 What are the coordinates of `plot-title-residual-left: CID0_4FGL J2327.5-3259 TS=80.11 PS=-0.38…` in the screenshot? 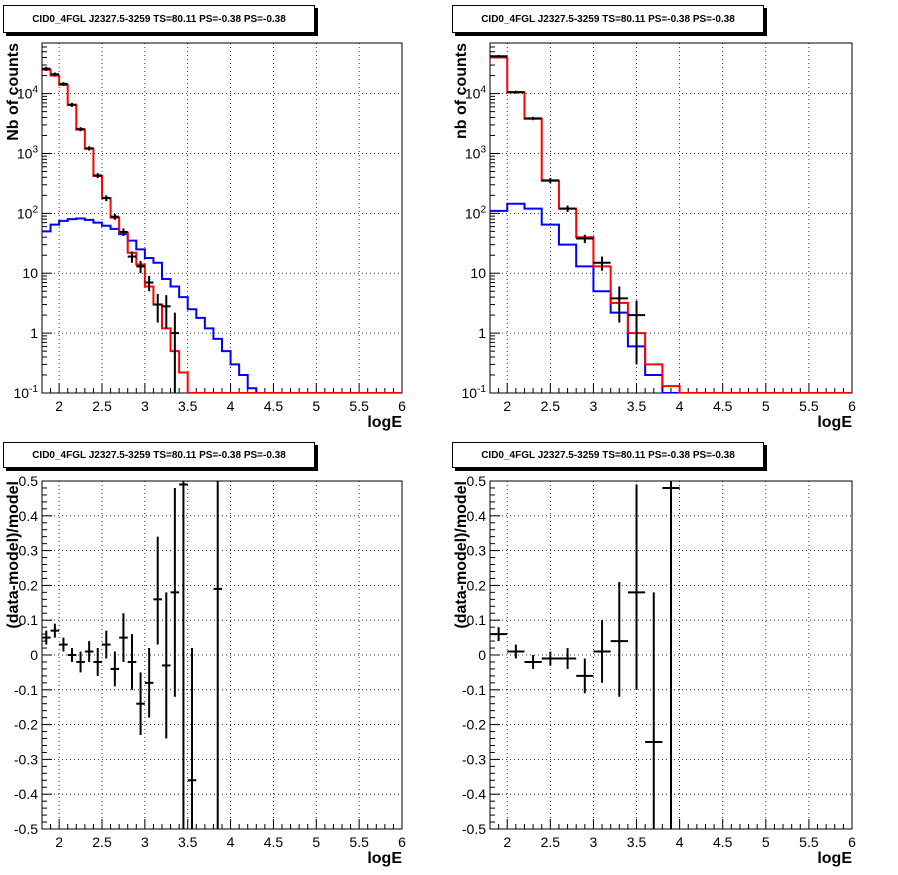 It's located at (159, 455).